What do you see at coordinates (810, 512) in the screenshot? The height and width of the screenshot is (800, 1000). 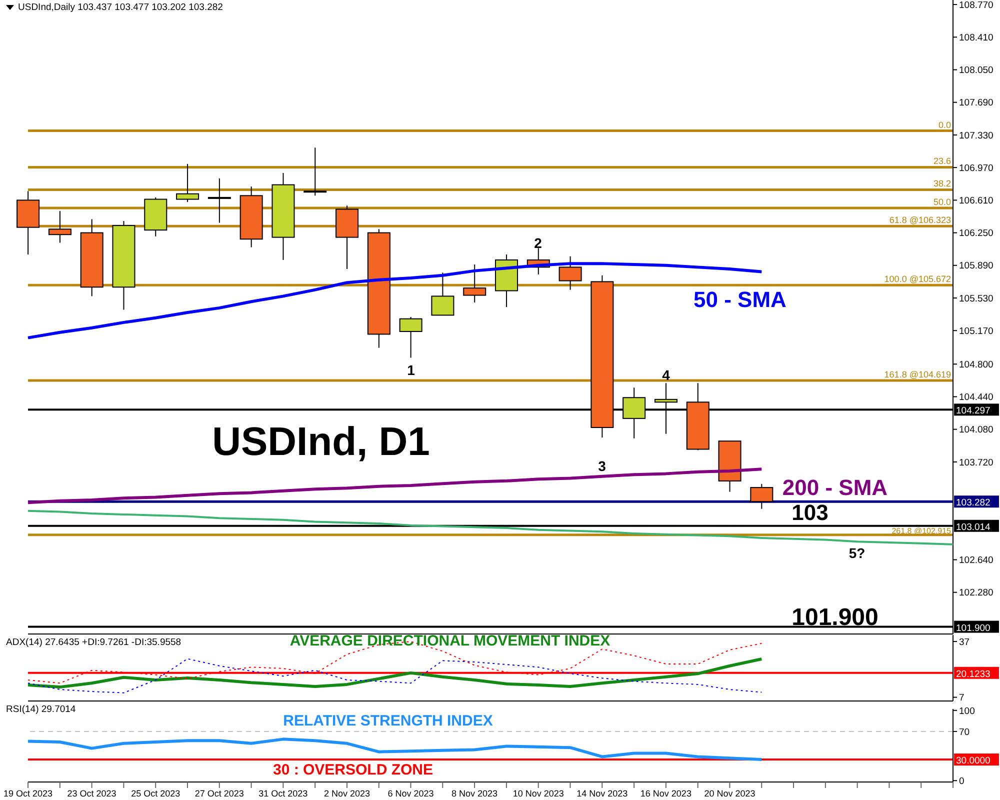 I see `annotation: 103` at bounding box center [810, 512].